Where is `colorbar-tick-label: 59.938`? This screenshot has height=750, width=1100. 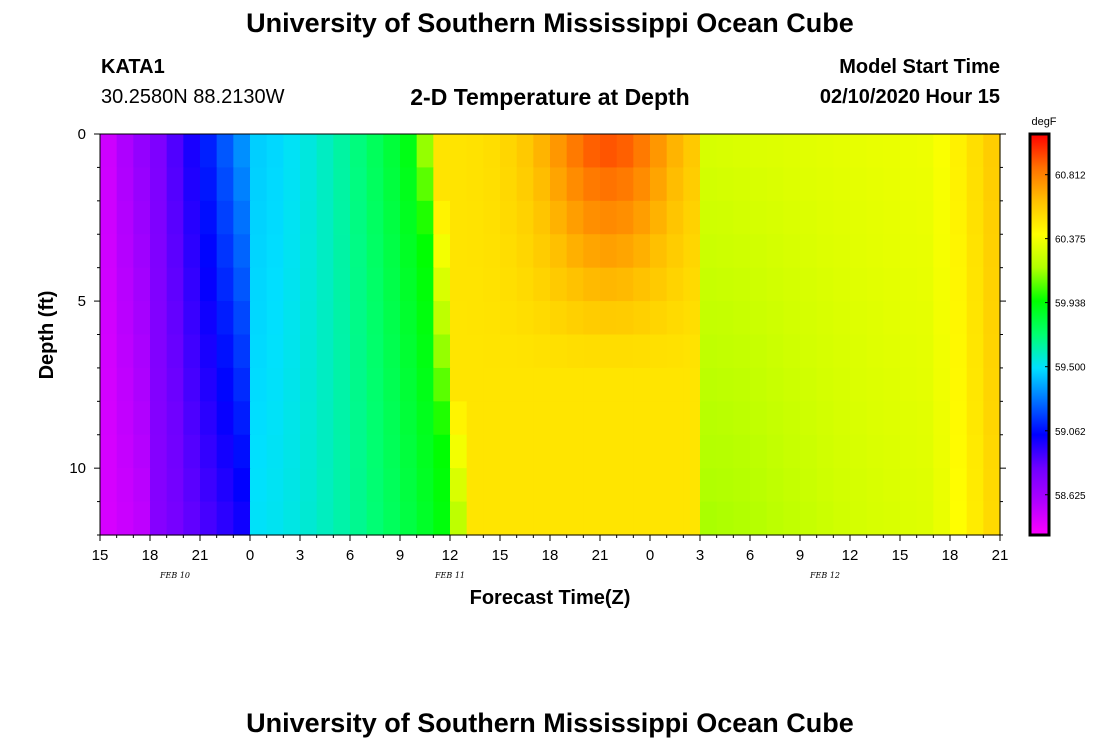 colorbar-tick-label: 59.938 is located at coordinates (1070, 304).